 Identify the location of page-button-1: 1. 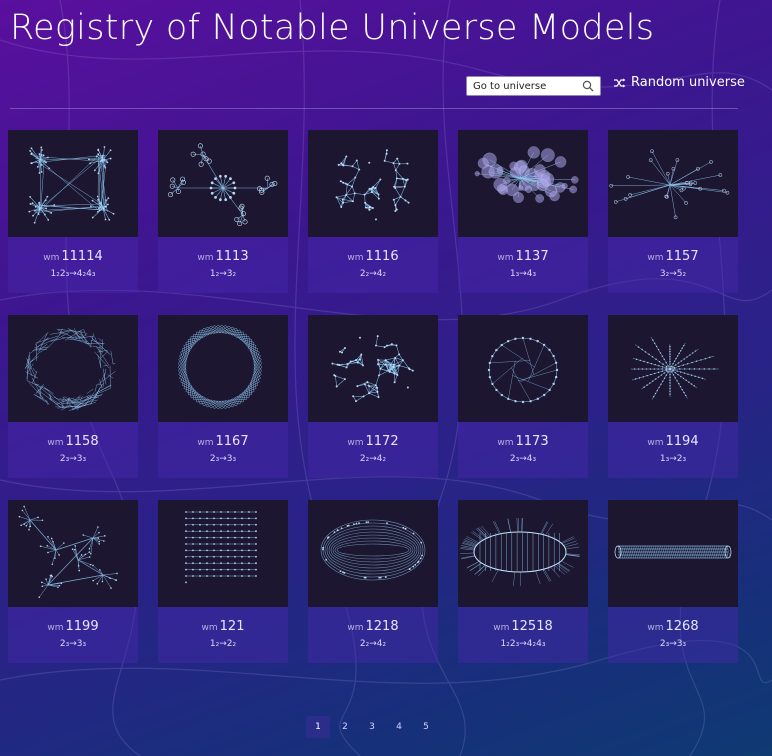
(318, 727).